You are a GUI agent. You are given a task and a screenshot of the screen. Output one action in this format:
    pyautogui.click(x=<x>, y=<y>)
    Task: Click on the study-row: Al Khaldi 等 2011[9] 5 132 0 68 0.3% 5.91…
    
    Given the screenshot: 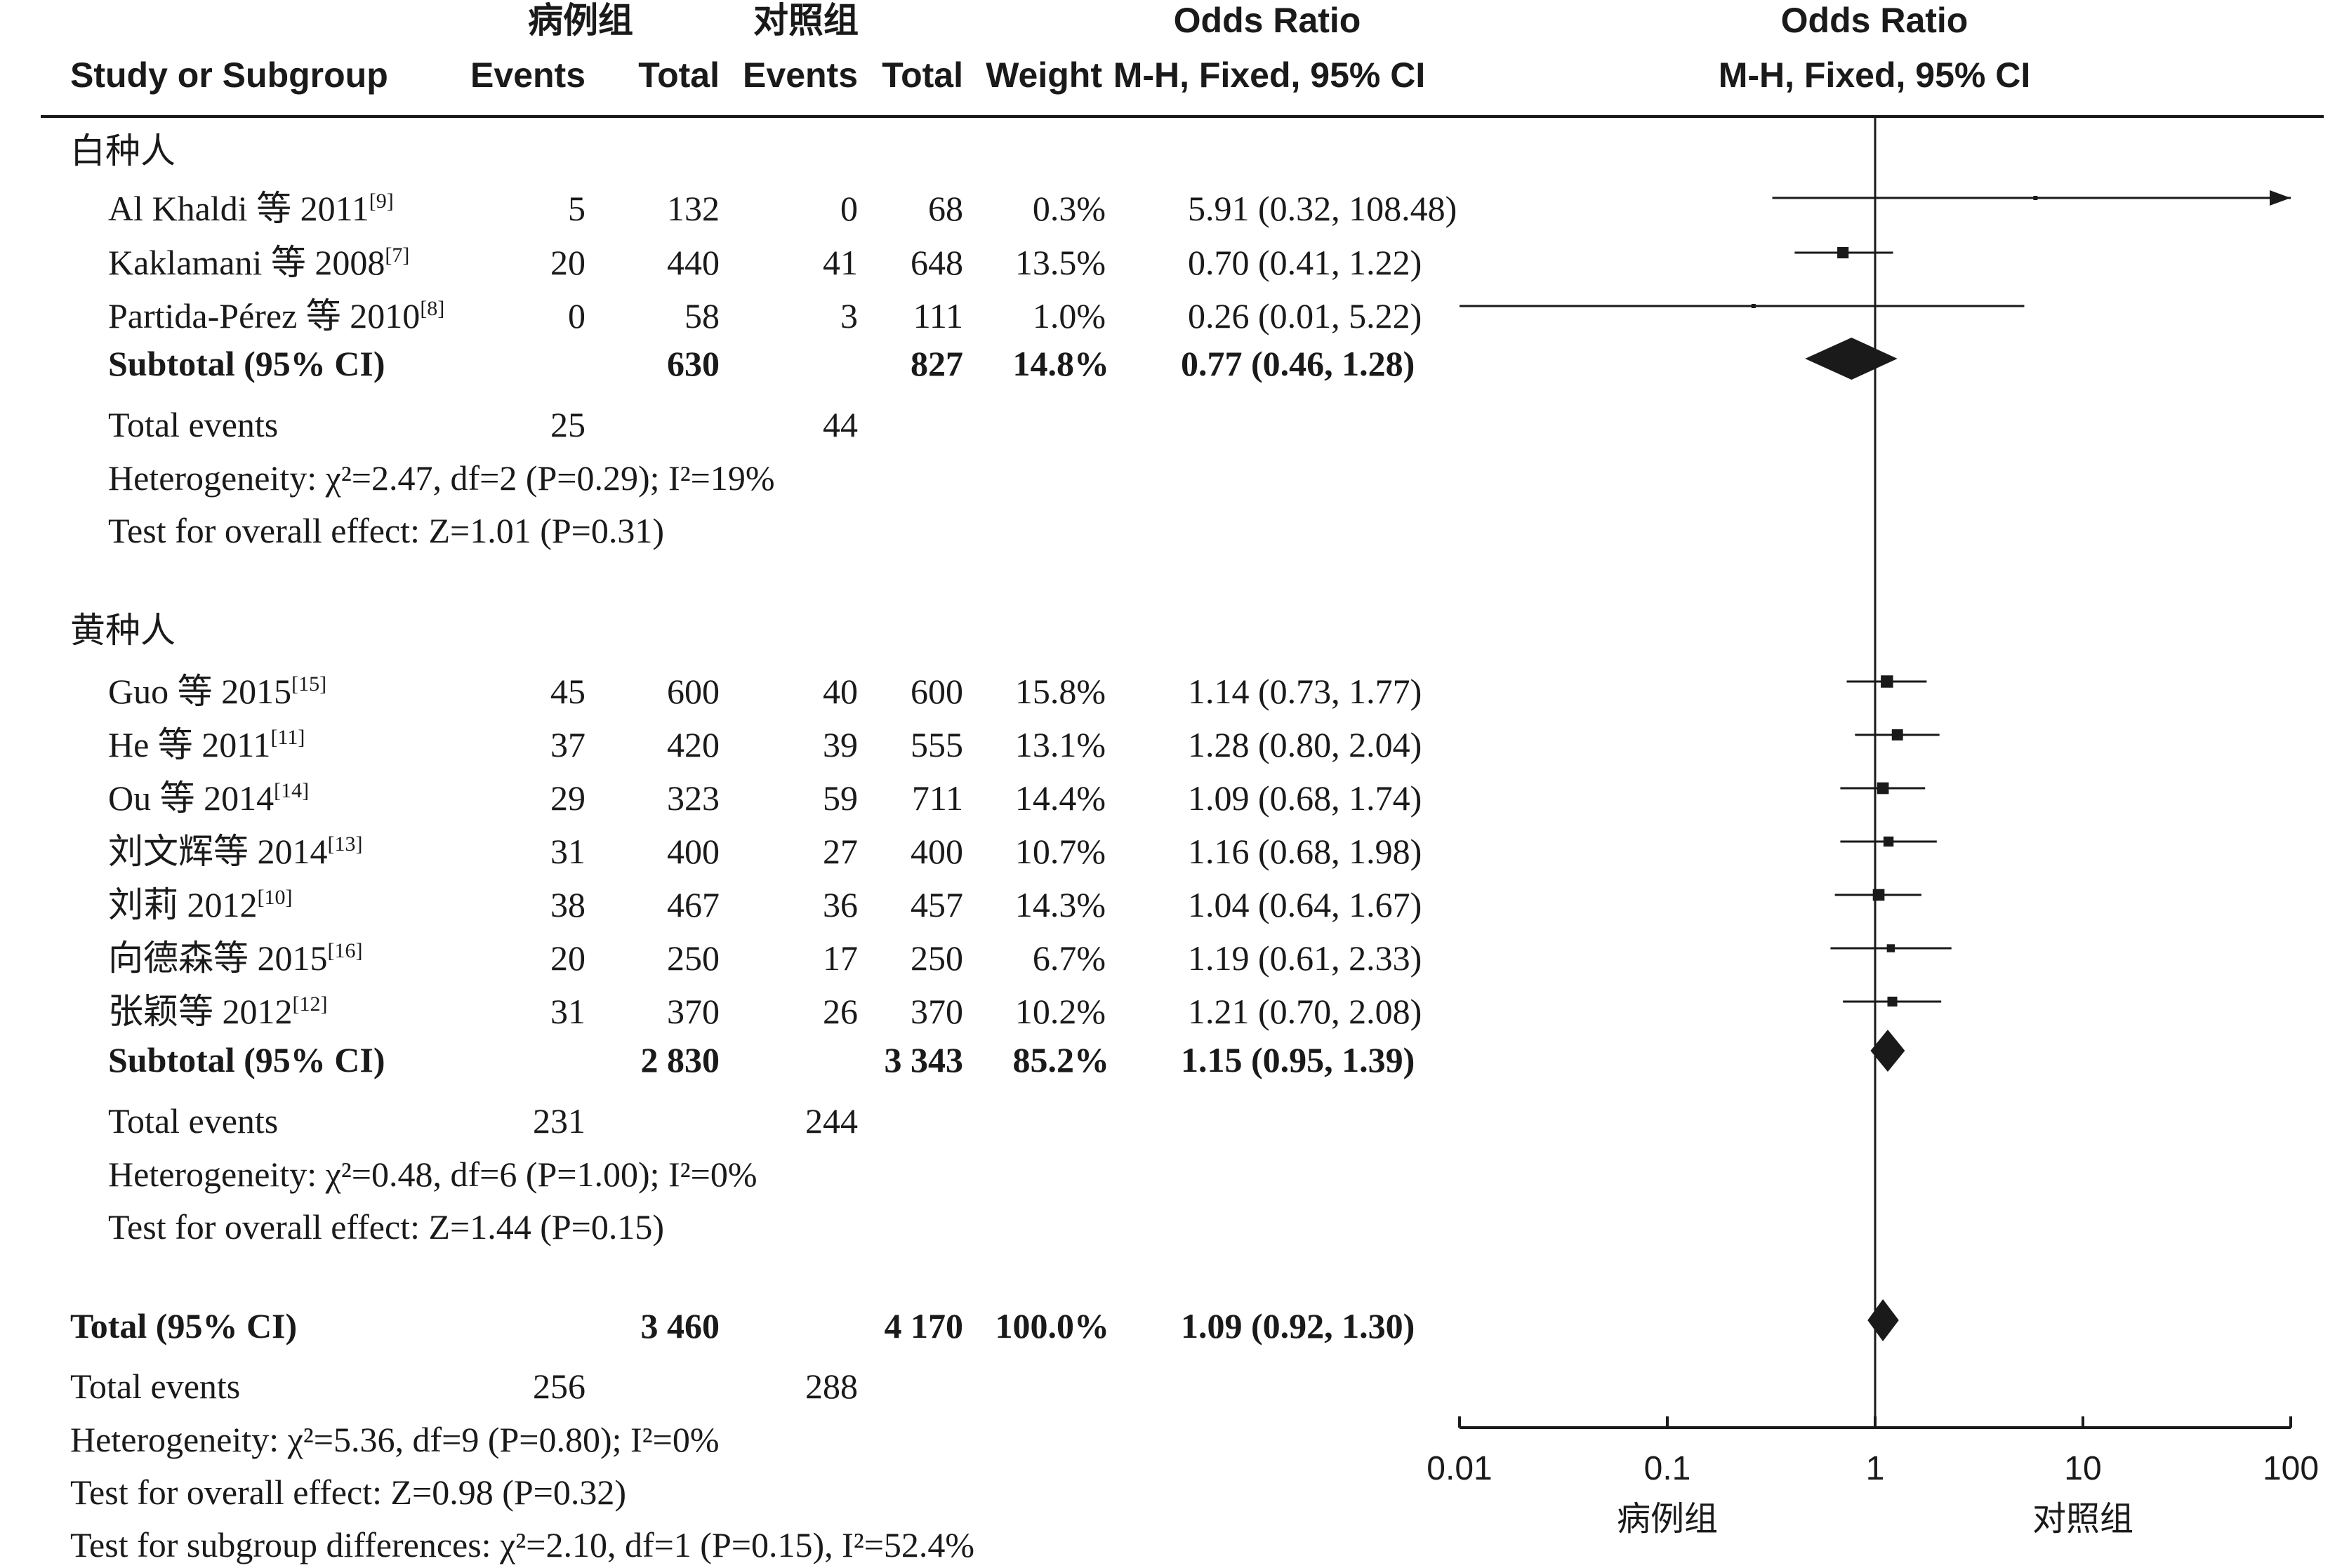 What is the action you would take?
    pyautogui.click(x=782, y=208)
    